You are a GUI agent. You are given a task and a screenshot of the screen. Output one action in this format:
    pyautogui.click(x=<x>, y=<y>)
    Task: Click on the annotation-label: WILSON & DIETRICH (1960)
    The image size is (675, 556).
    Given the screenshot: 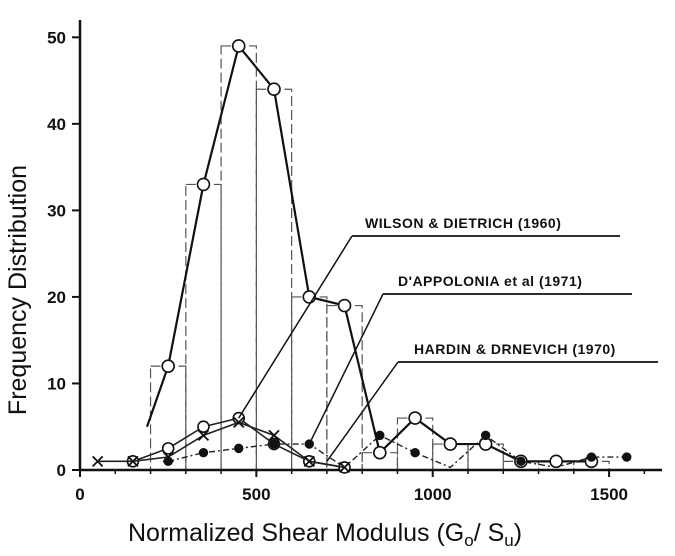 What is the action you would take?
    pyautogui.click(x=463, y=223)
    